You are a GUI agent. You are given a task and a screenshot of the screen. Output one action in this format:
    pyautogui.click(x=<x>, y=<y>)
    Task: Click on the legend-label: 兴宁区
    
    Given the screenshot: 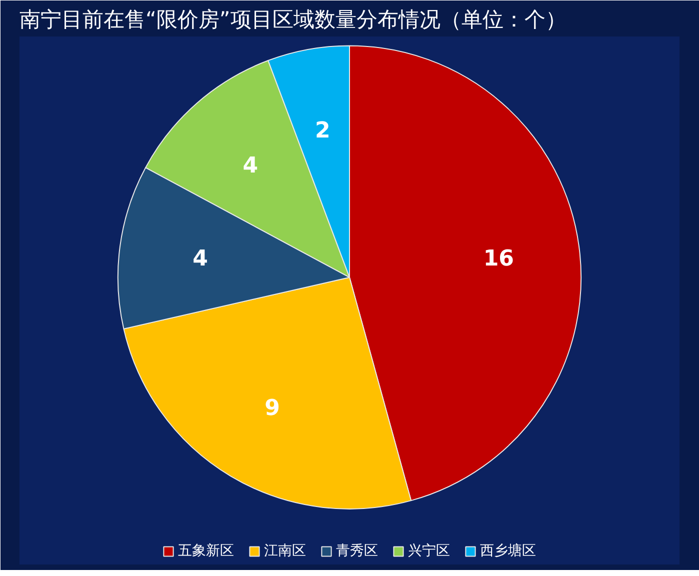 What is the action you would take?
    pyautogui.click(x=429, y=551)
    